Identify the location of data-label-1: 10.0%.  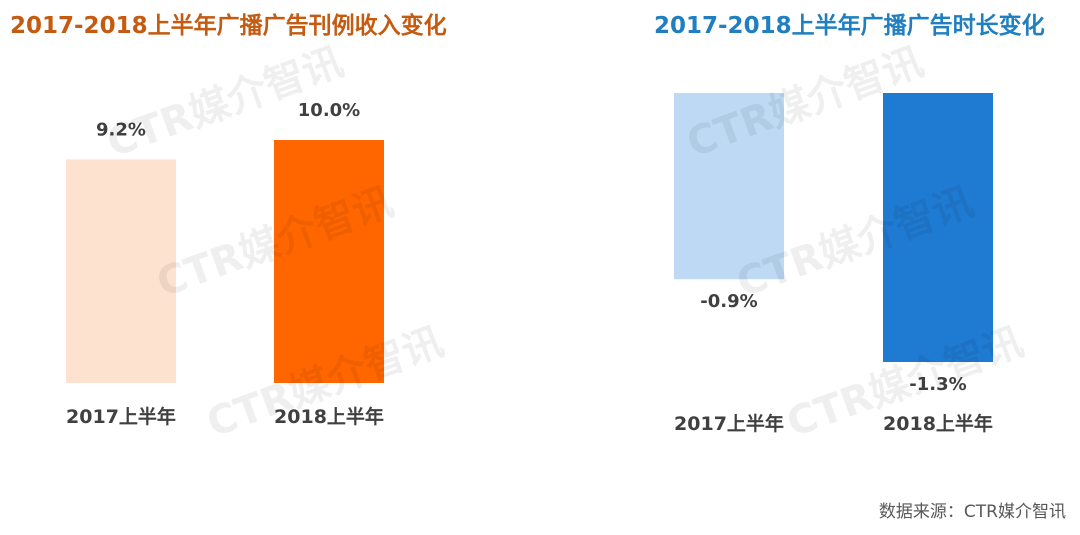
(329, 110).